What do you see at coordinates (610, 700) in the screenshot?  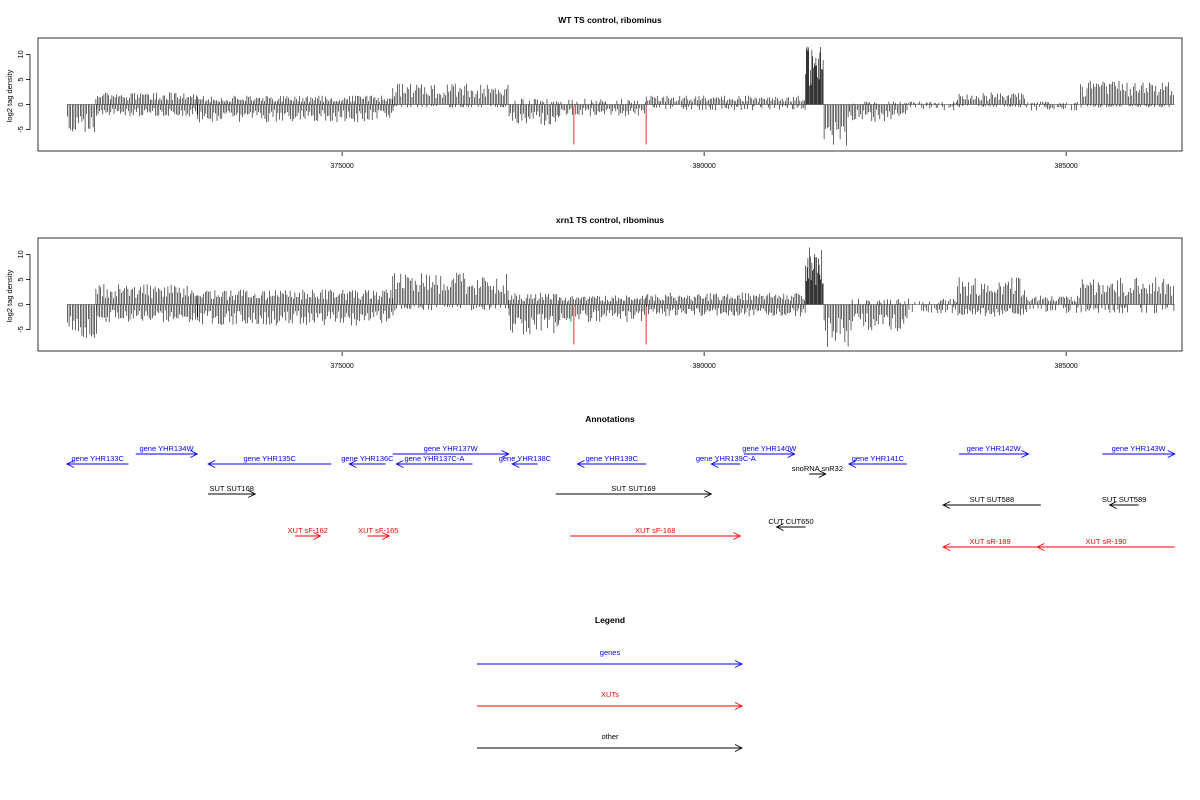 I see `legend-item-xut: XUTs` at bounding box center [610, 700].